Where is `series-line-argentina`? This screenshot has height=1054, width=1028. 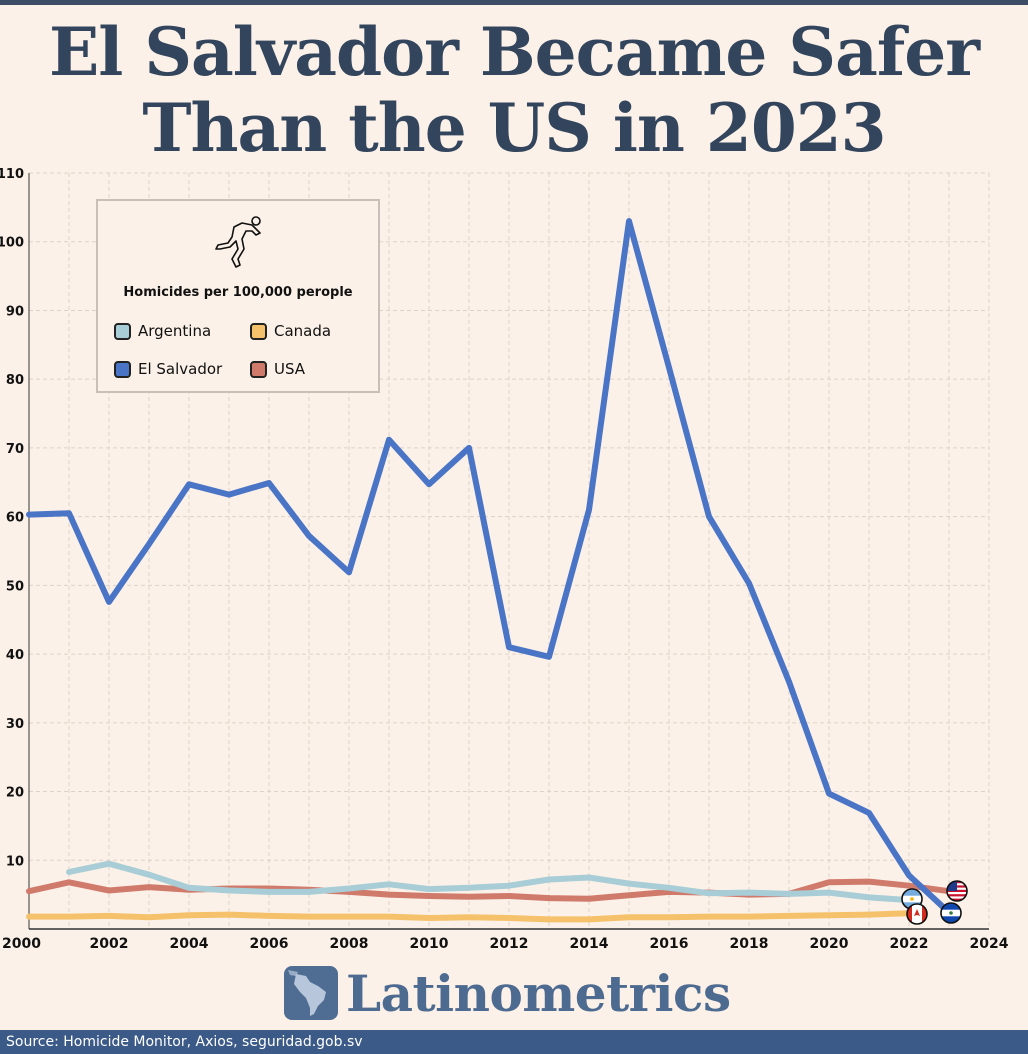
series-line-argentina is located at coordinates (489, 882).